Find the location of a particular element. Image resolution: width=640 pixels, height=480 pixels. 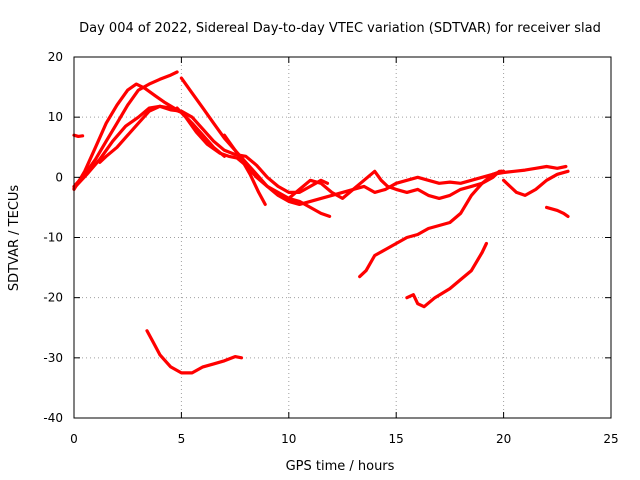

x-tick-label: 10 is located at coordinates (288, 439).